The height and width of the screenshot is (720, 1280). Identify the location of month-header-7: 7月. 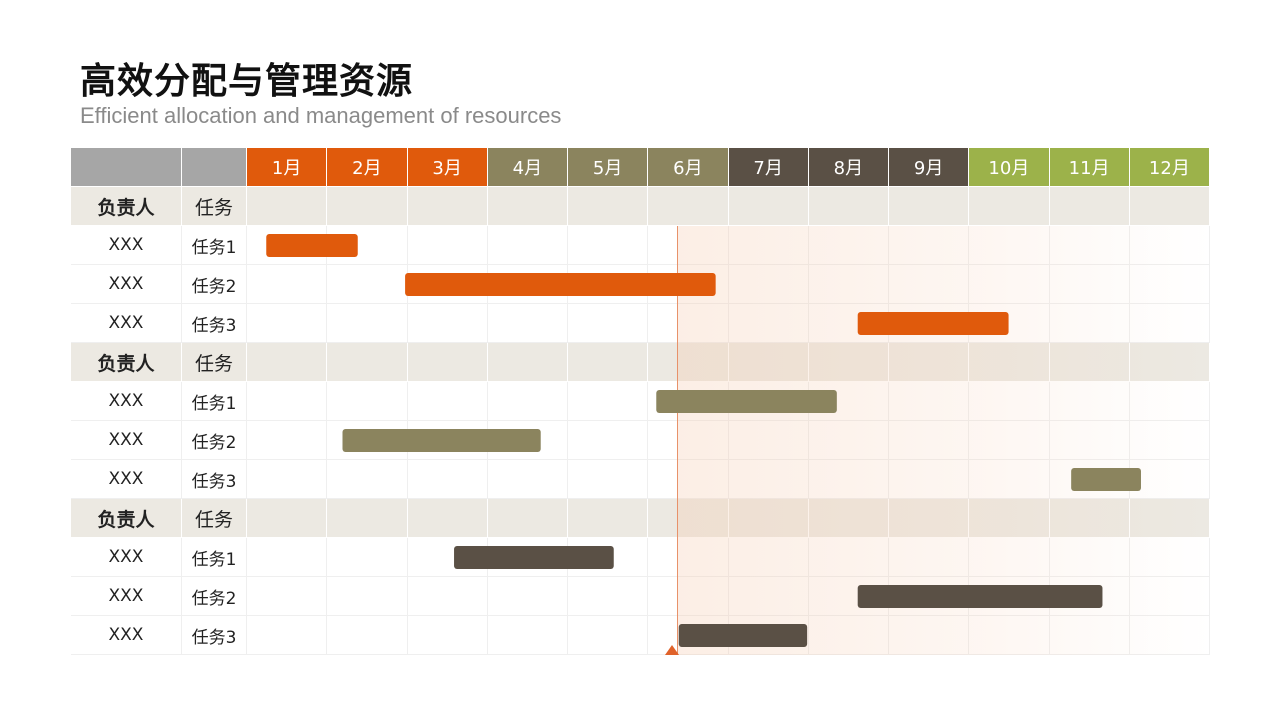
(768, 167).